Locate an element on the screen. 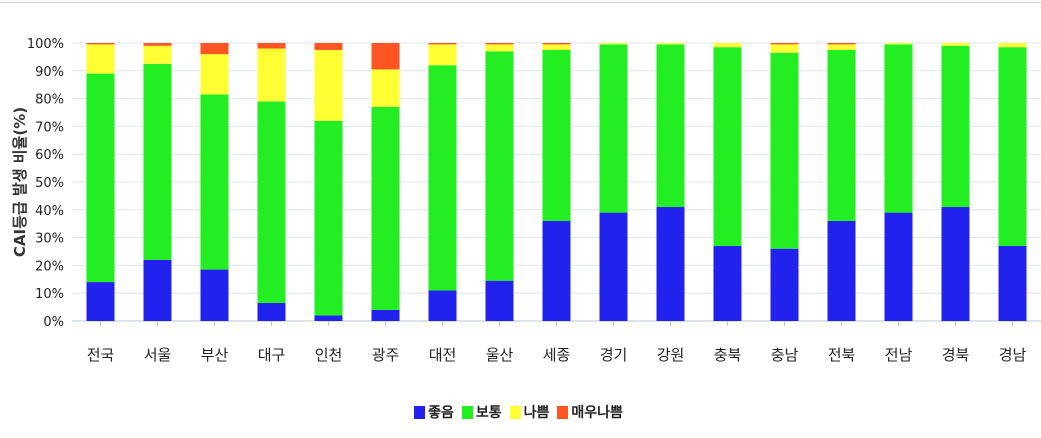 The image size is (1041, 438). x-tick-label: 세종 is located at coordinates (557, 355).